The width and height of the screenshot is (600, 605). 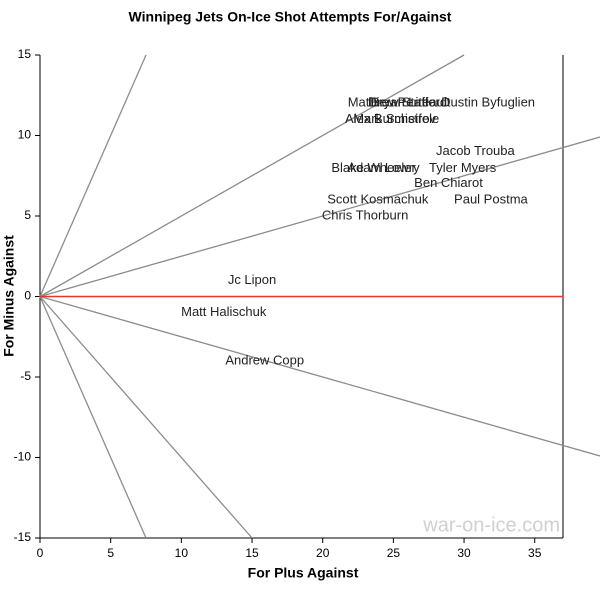 I want to click on player-label: Adam Lowry, so click(x=383, y=167).